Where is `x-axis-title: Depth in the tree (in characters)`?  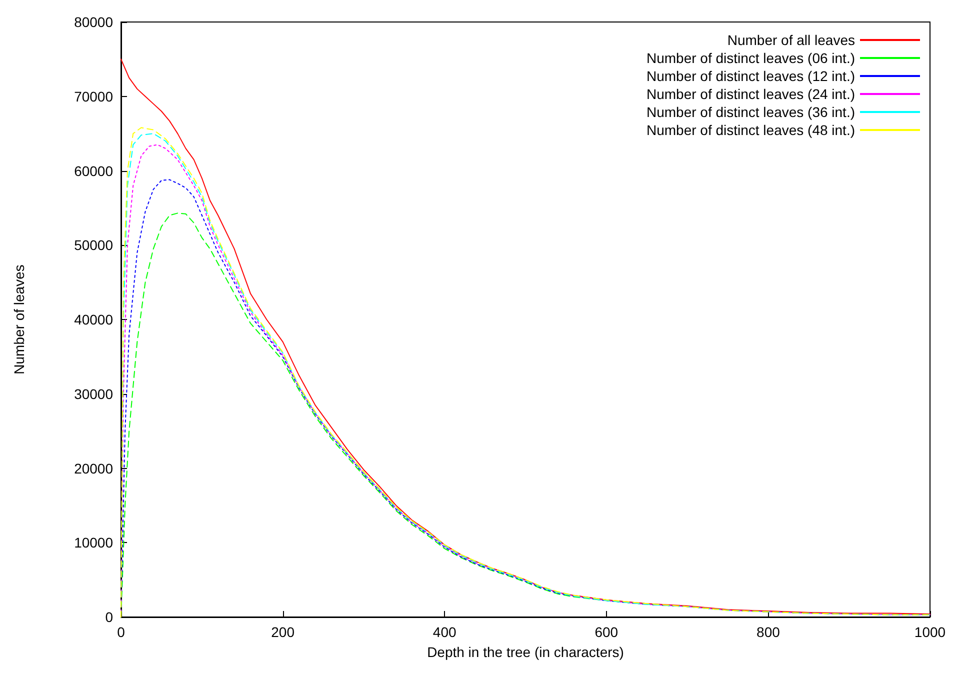 x-axis-title: Depth in the tree (in characters) is located at coordinates (525, 652).